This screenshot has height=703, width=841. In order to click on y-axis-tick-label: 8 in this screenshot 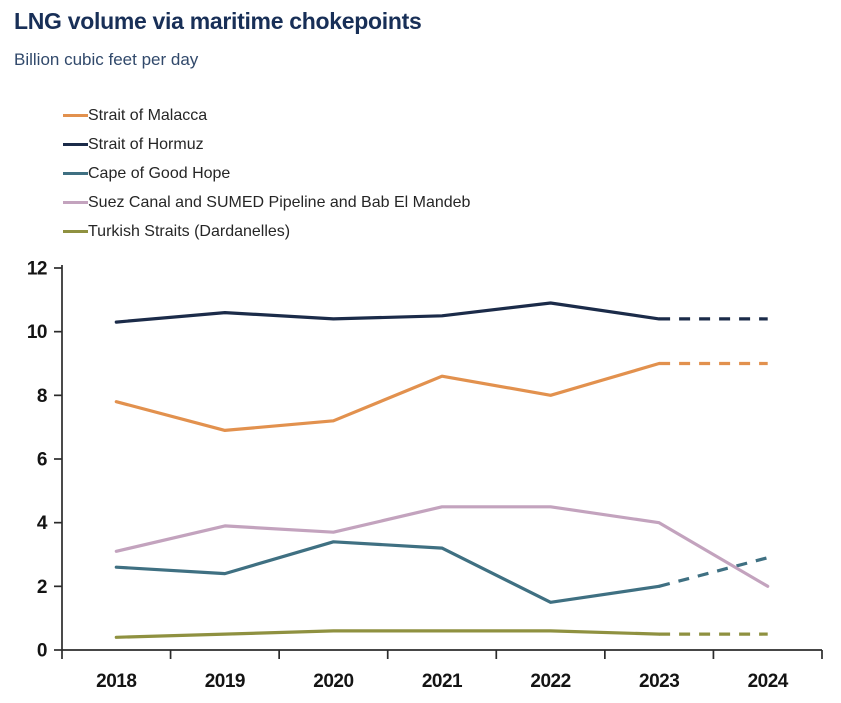, I will do `click(42, 396)`.